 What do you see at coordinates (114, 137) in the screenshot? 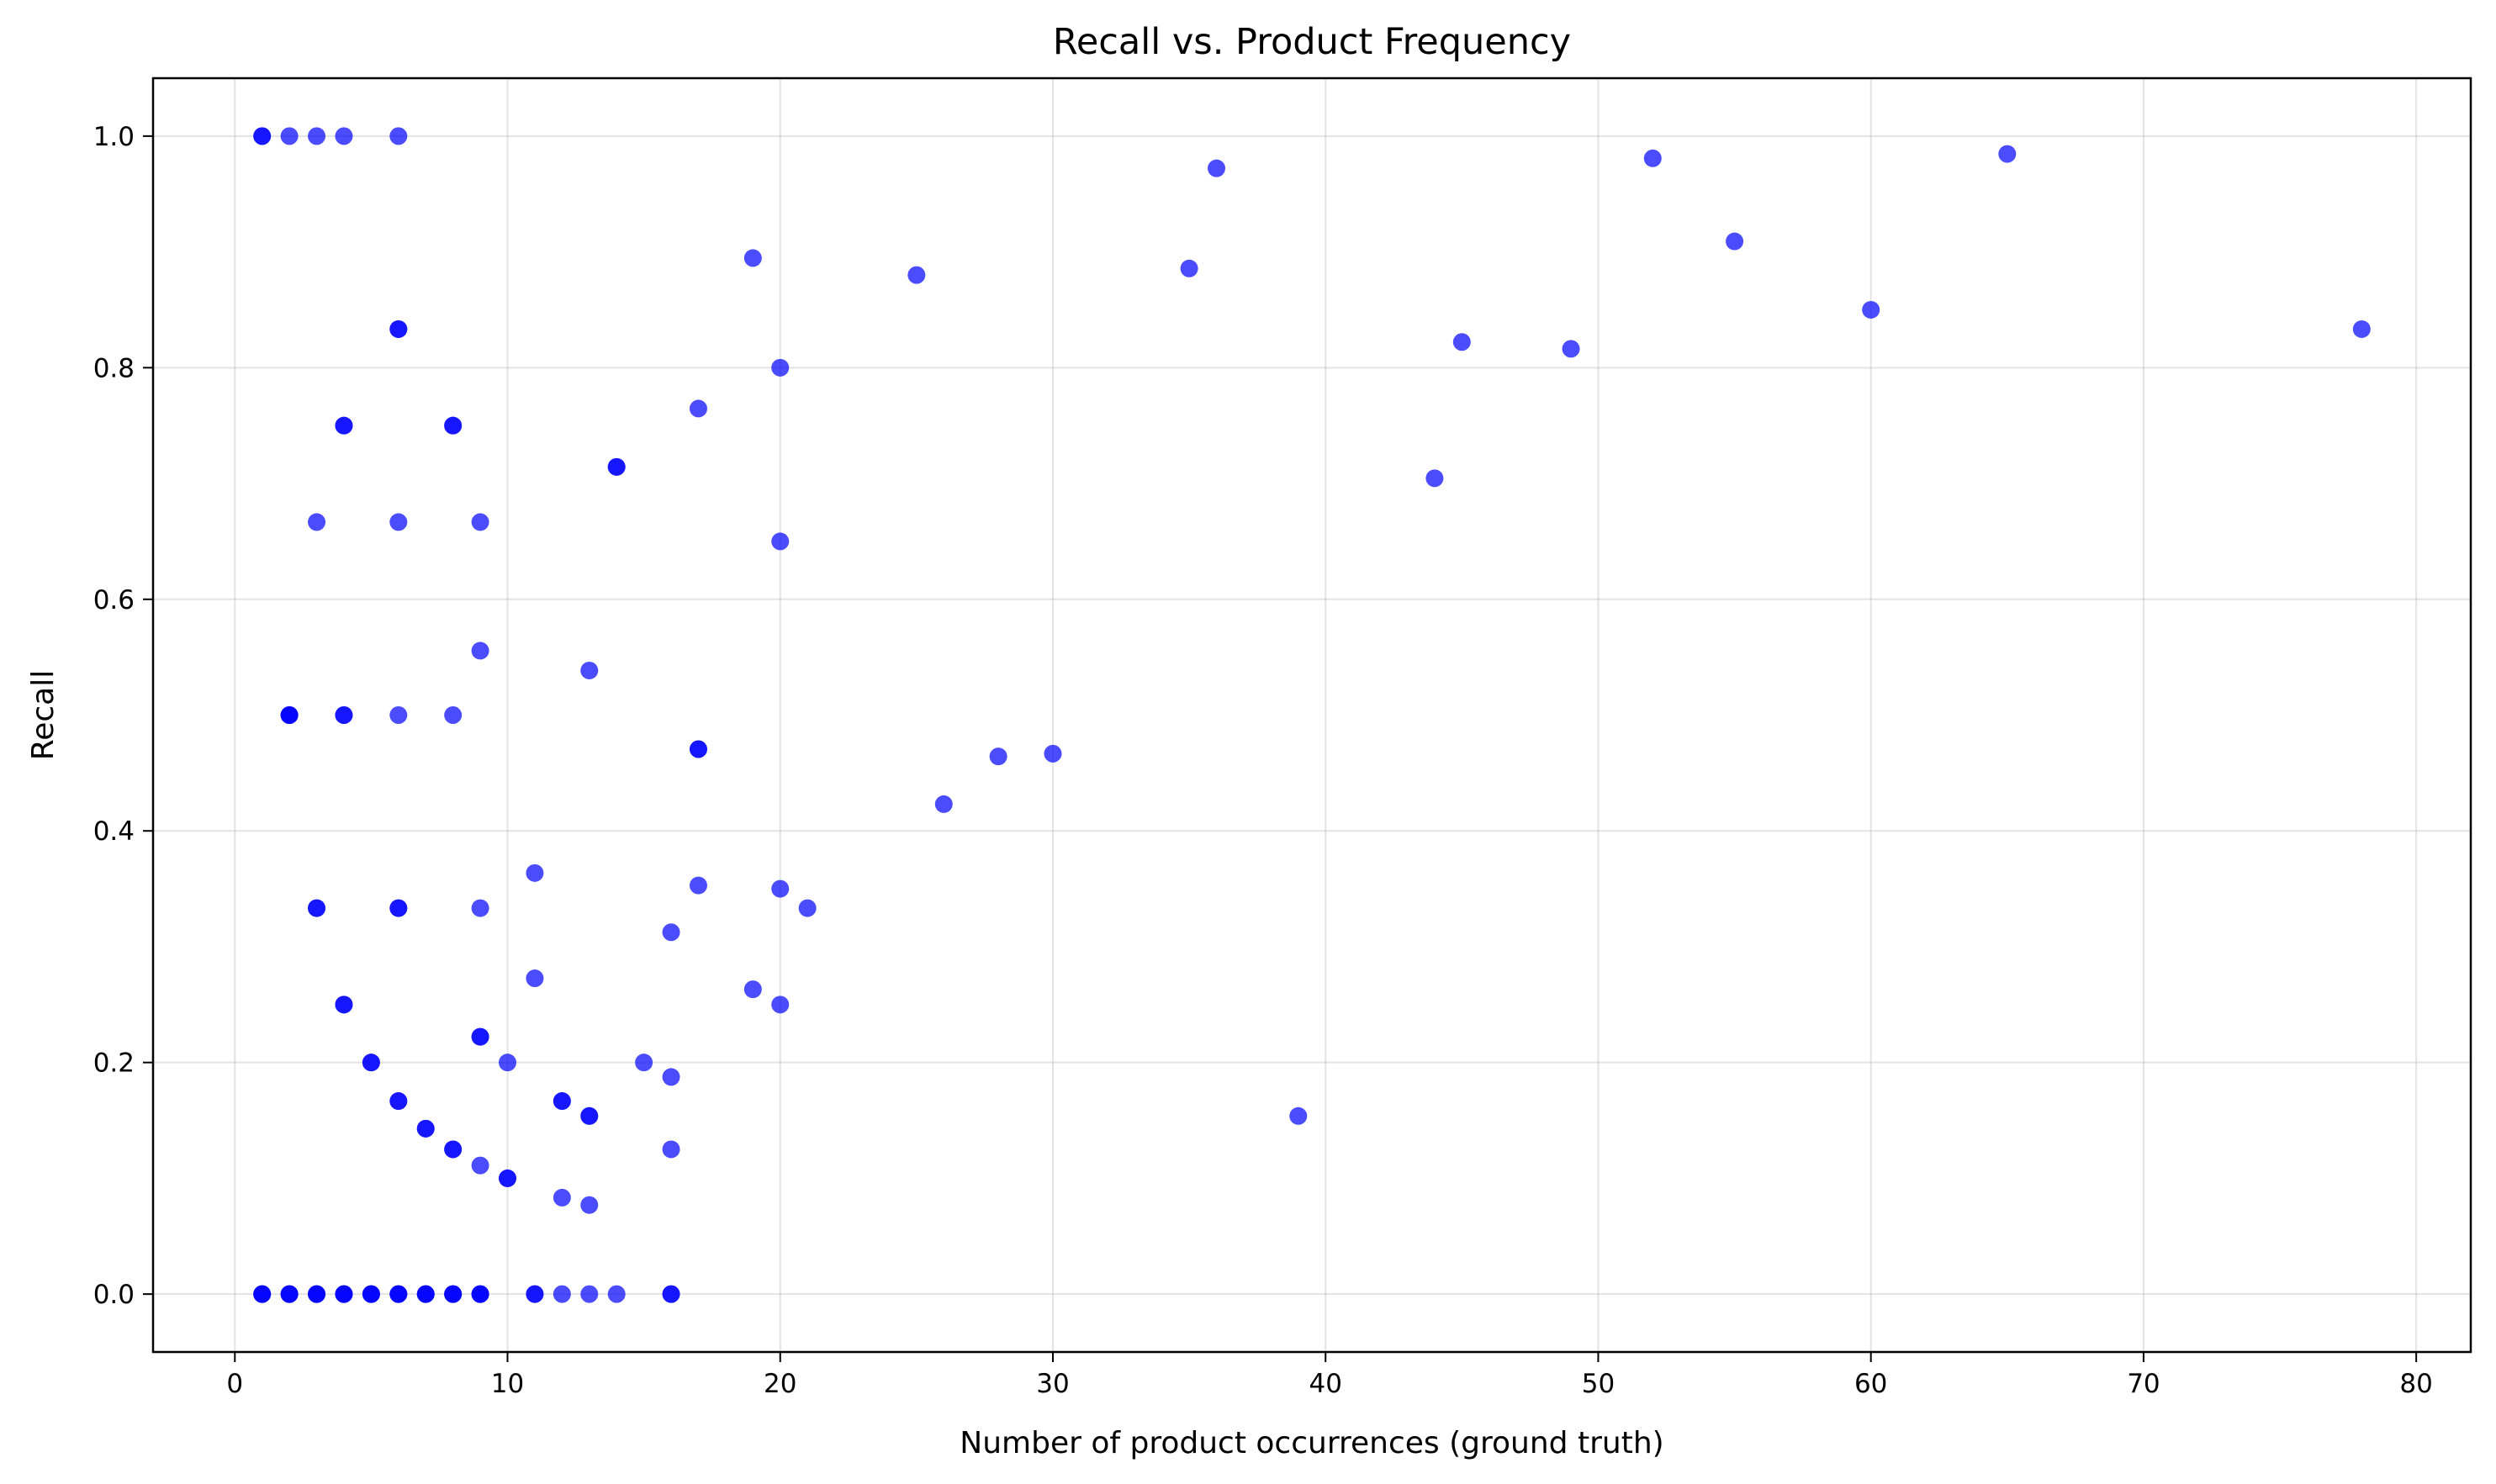
I see `y-tick-label: 1.0` at bounding box center [114, 137].